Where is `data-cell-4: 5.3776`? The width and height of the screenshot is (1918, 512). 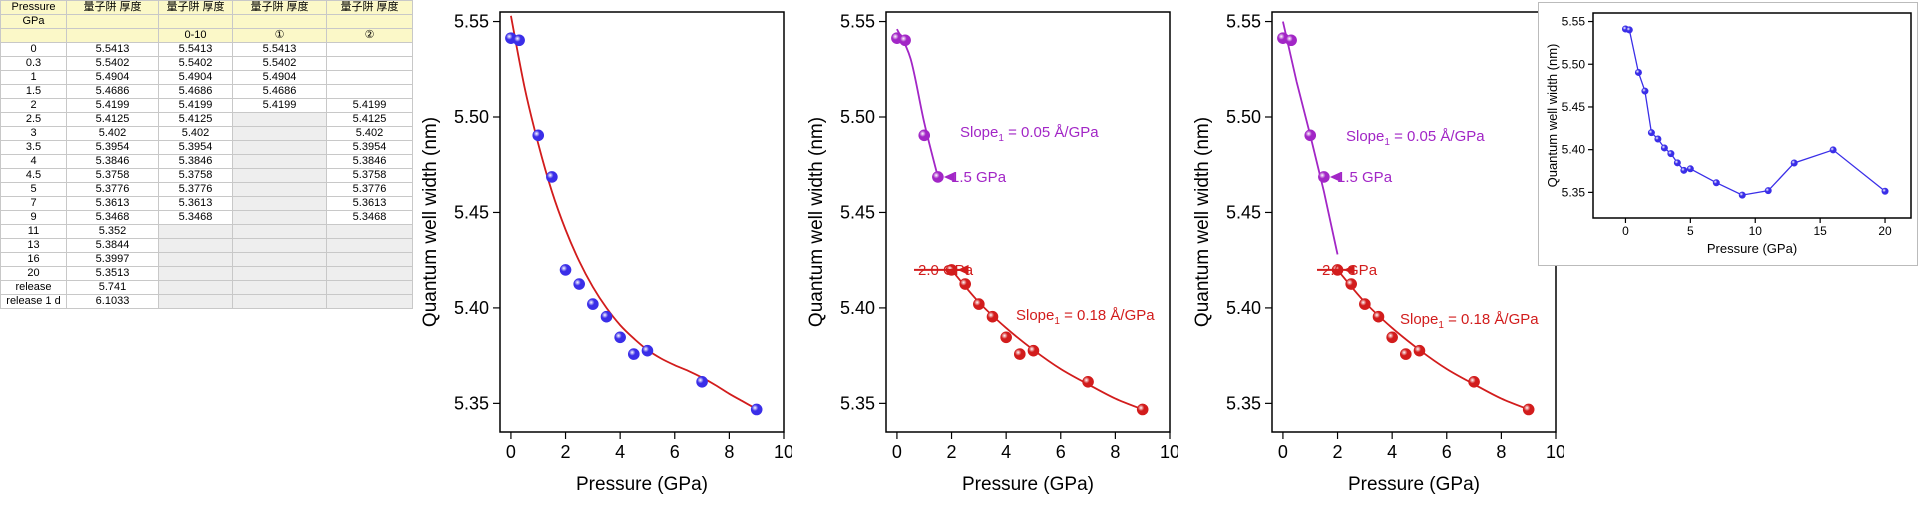
data-cell-4: 5.3776 is located at coordinates (369, 189).